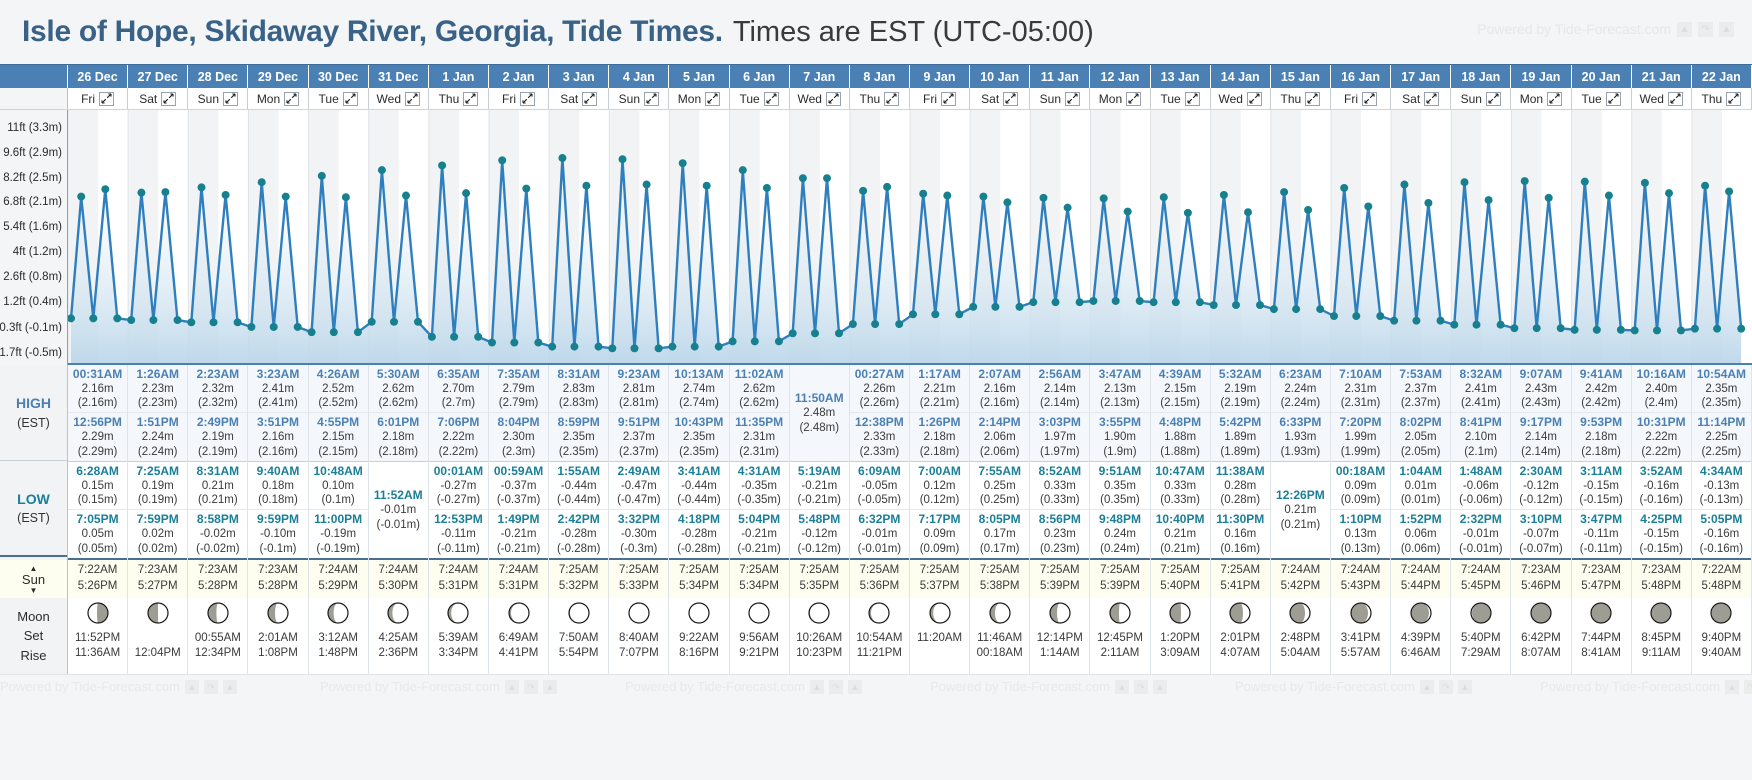 The width and height of the screenshot is (1752, 780). Describe the element at coordinates (699, 76) in the screenshot. I see `date-header-cell: 5 Jan` at that location.